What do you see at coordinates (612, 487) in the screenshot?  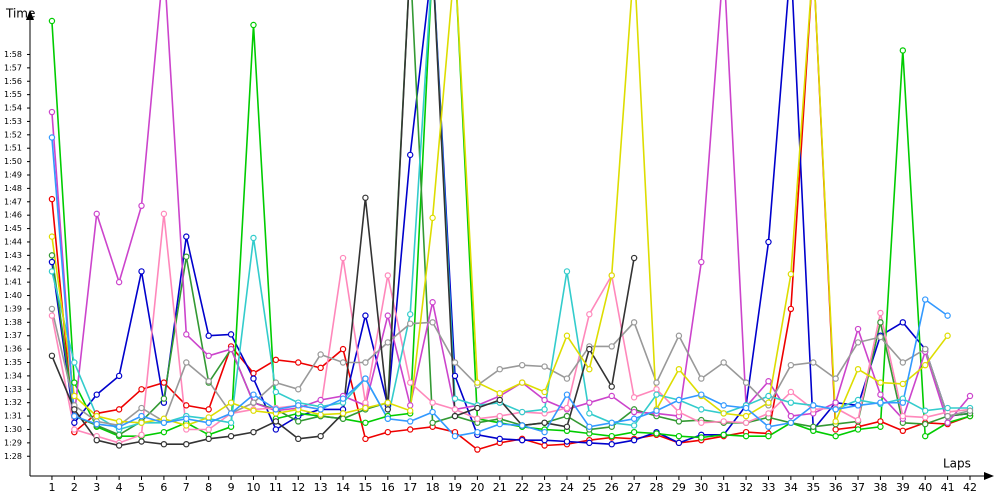 I see `x-tick-label: 26` at bounding box center [612, 487].